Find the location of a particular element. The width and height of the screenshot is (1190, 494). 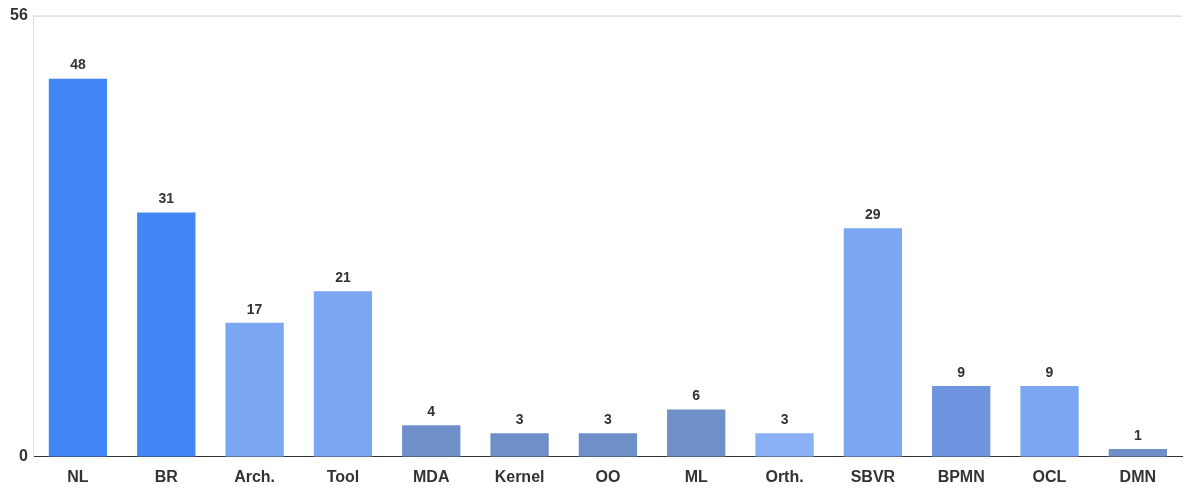

x-tick-label: OCL is located at coordinates (1049, 476).